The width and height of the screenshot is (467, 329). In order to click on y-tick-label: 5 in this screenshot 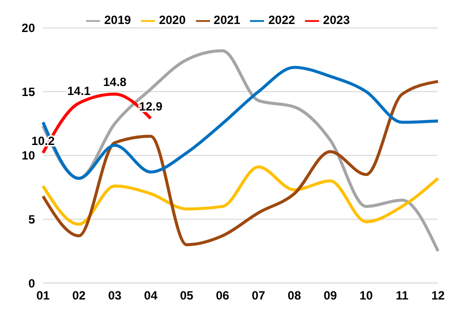, I will do `click(32, 219)`.